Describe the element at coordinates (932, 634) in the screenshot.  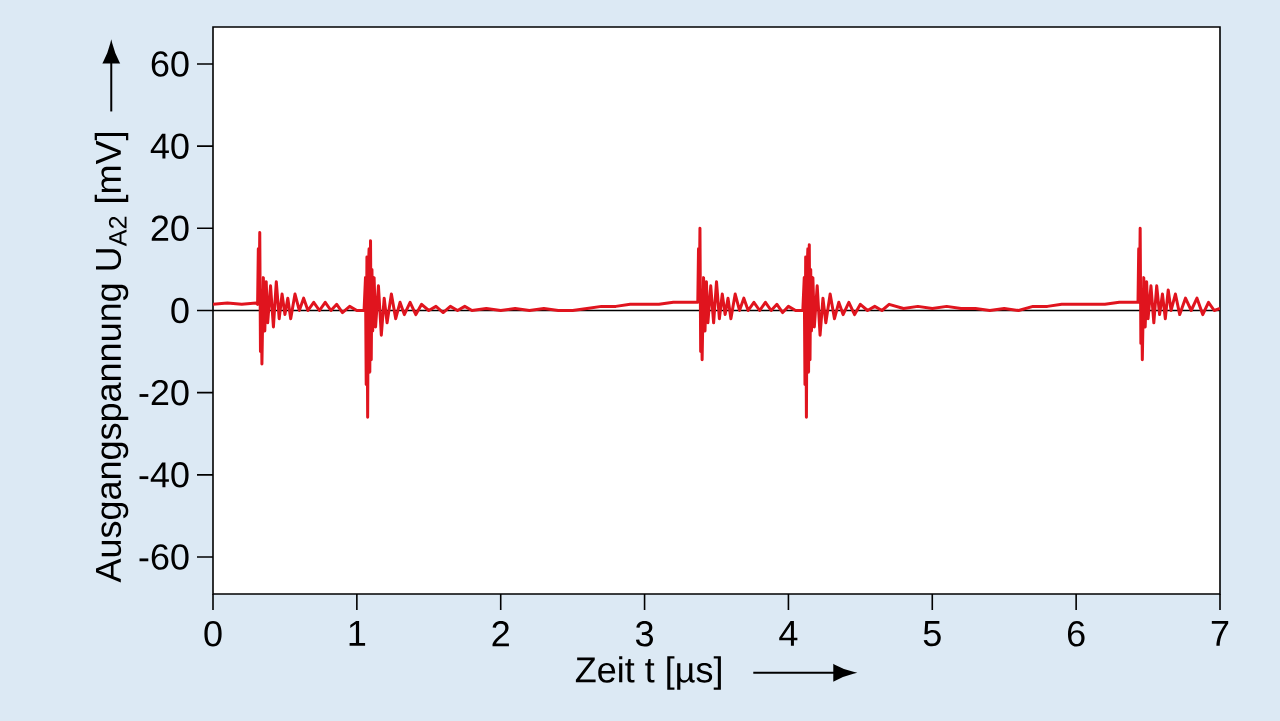
I see `x-tick-label: 5` at that location.